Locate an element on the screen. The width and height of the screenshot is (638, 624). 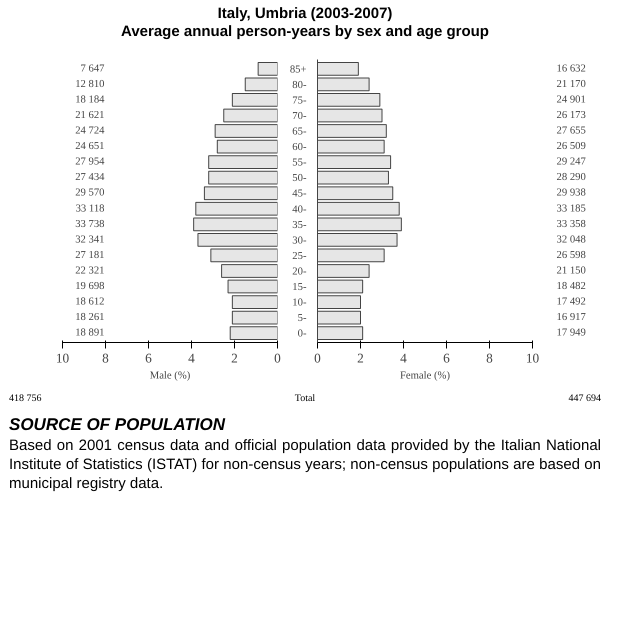
text: 21 150 is located at coordinates (571, 270).